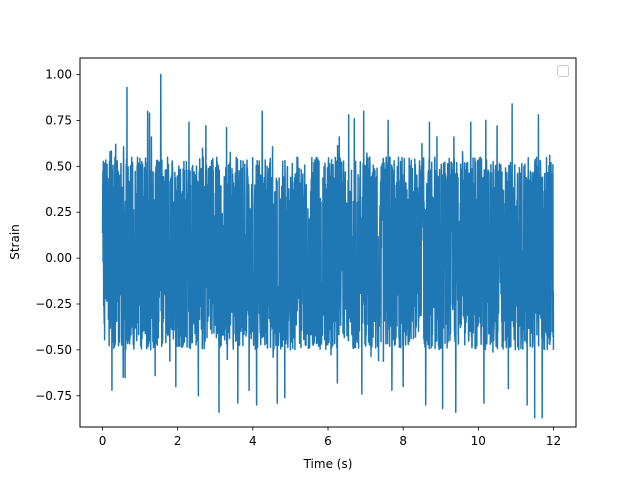 The image size is (640, 480). Describe the element at coordinates (58, 258) in the screenshot. I see `y-tick-label: 0.00` at that location.